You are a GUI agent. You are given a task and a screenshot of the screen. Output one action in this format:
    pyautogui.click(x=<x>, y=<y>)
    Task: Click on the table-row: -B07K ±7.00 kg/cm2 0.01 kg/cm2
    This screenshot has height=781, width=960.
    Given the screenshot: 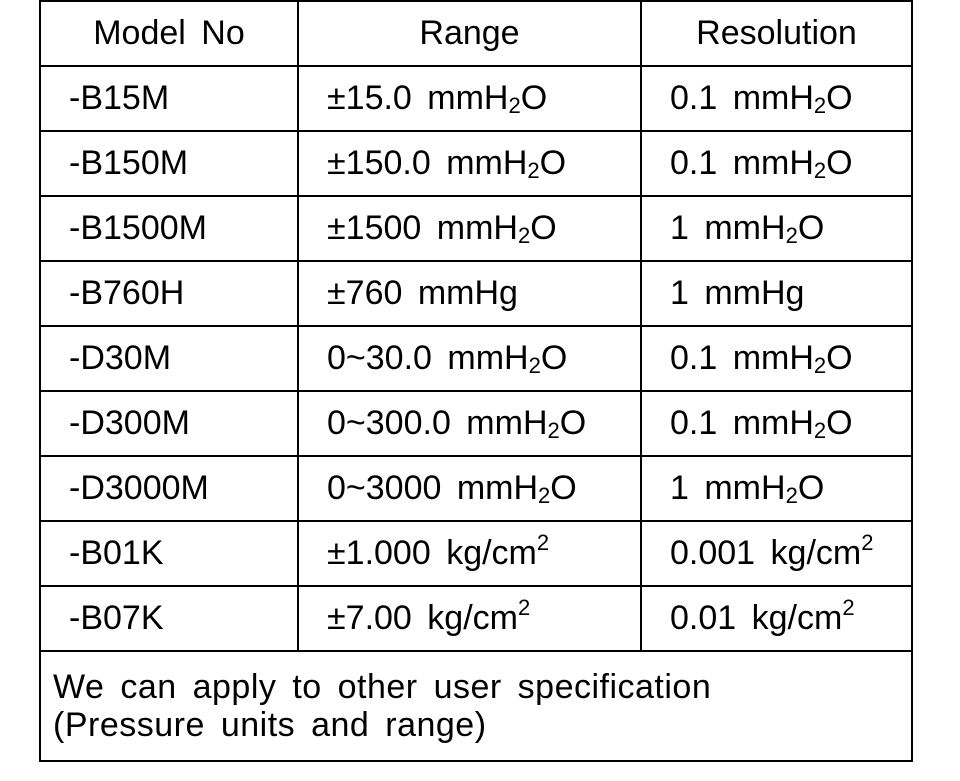 What is the action you would take?
    pyautogui.click(x=476, y=618)
    